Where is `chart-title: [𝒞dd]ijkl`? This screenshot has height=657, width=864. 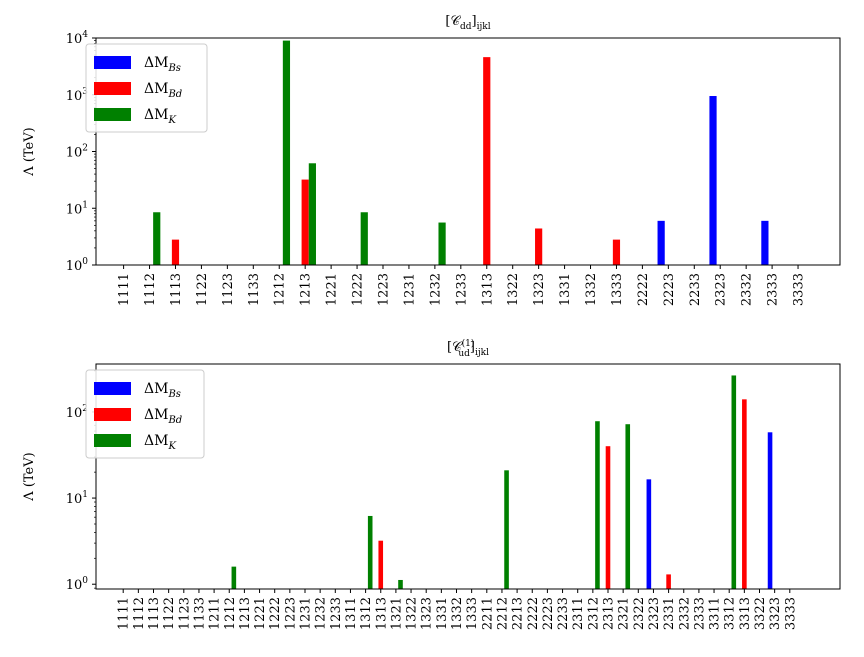 chart-title: [𝒞dd]ijkl is located at coordinates (467, 23).